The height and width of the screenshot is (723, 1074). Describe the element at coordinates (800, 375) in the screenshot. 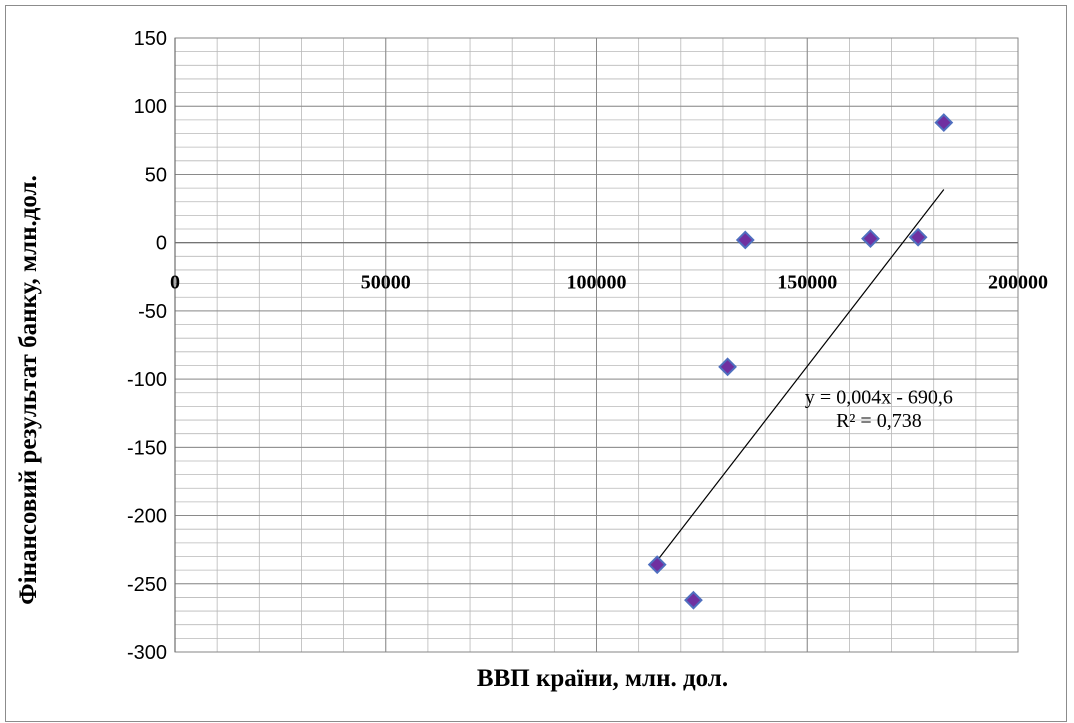

I see `trendline` at that location.